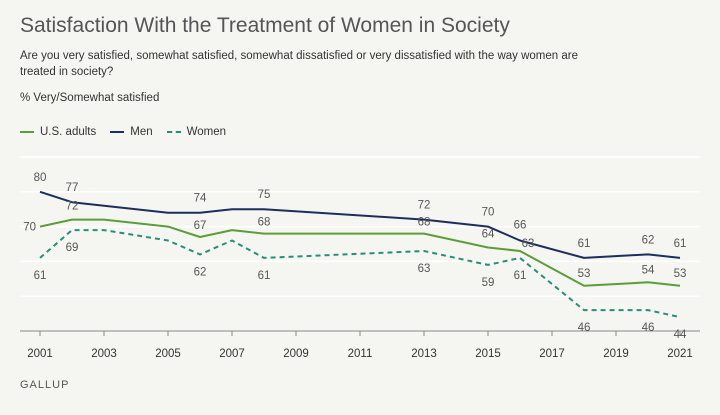 Image resolution: width=720 pixels, height=415 pixels. What do you see at coordinates (168, 354) in the screenshot?
I see `x-tick-label: 2005` at bounding box center [168, 354].